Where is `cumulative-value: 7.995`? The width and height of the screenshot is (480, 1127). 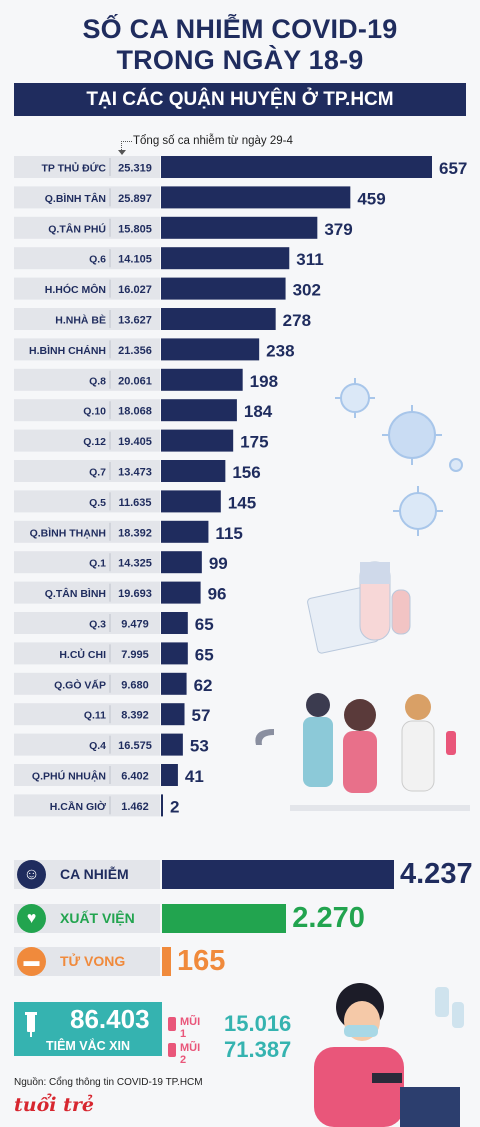
cumulative-value: 7.995 is located at coordinates (135, 655).